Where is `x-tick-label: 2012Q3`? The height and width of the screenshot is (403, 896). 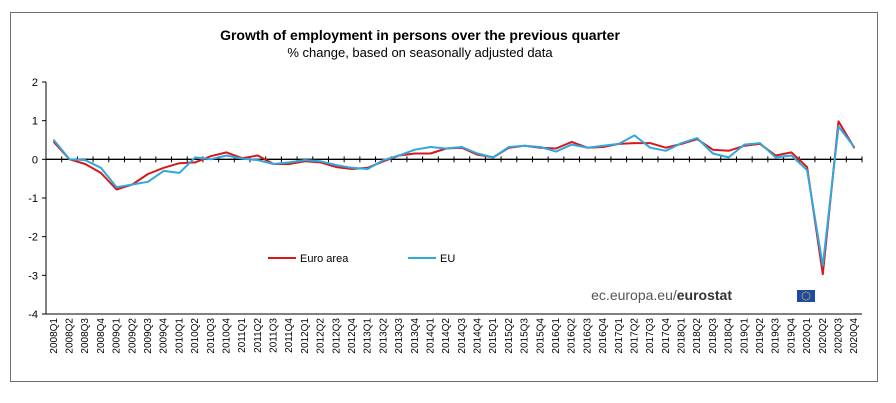 x-tick-label: 2012Q3 is located at coordinates (336, 336).